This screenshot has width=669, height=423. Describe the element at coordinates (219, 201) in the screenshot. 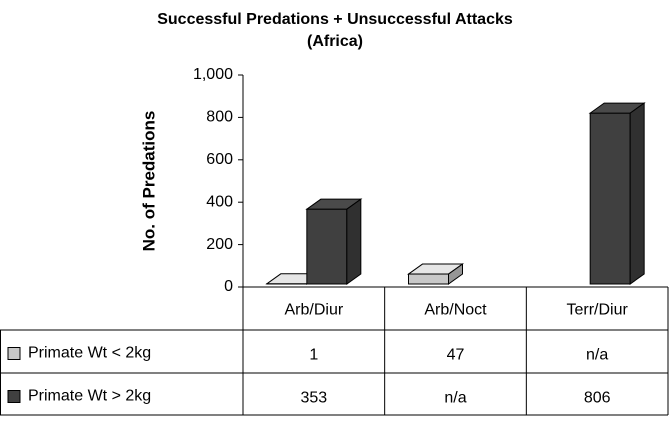

I see `y-tick-label: 400` at that location.